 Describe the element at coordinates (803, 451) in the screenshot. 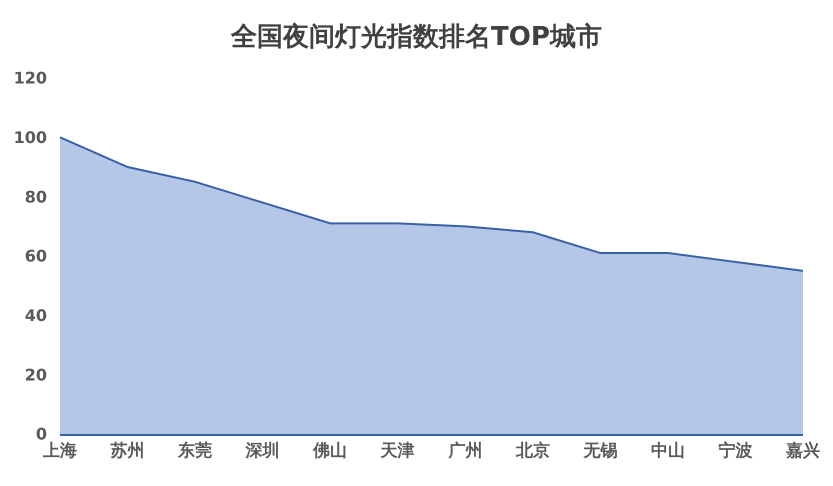

I see `x-tick-label: 嘉兴` at that location.